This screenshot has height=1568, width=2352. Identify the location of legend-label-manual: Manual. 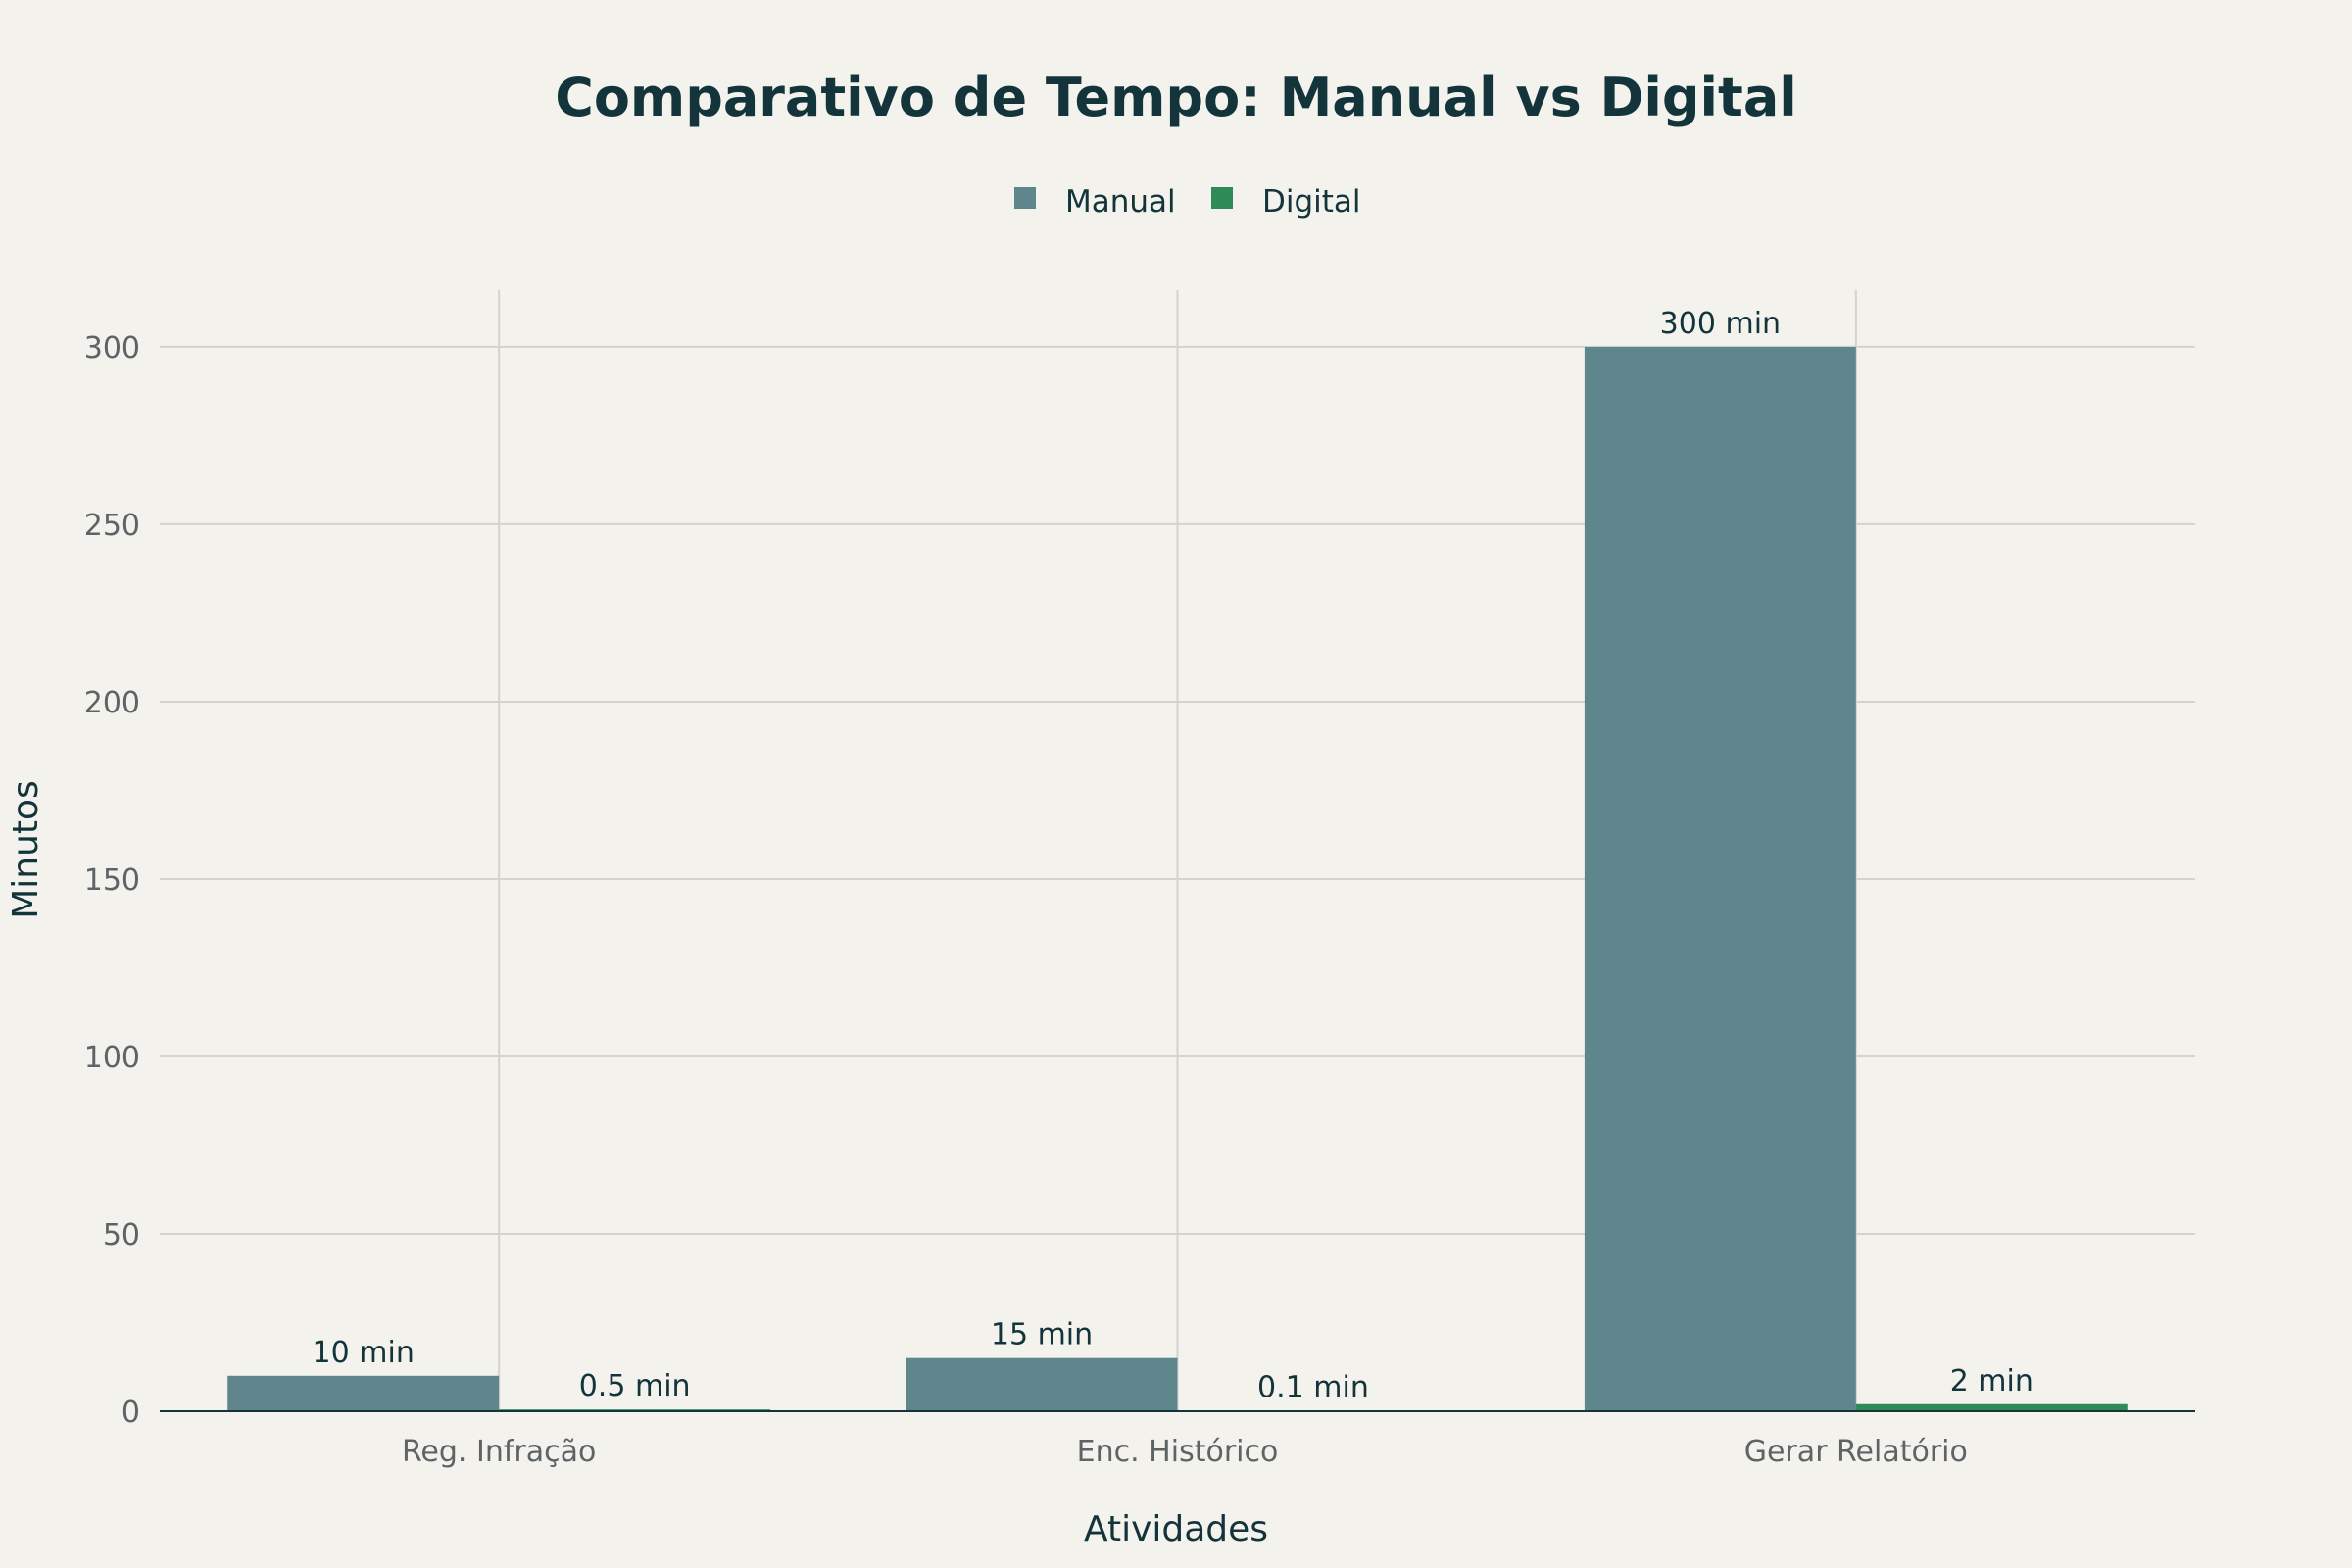
(1120, 202).